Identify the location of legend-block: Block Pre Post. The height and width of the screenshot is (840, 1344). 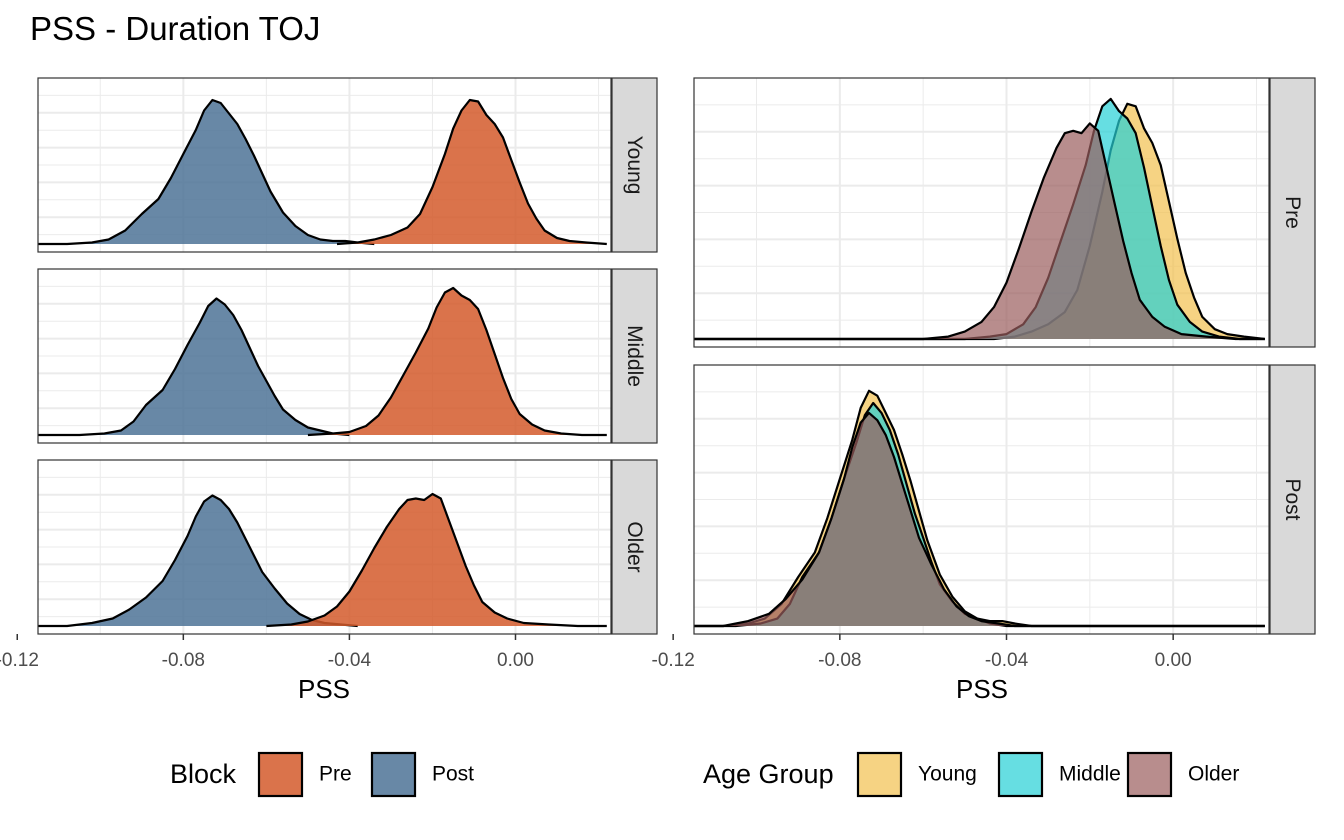
(322, 774).